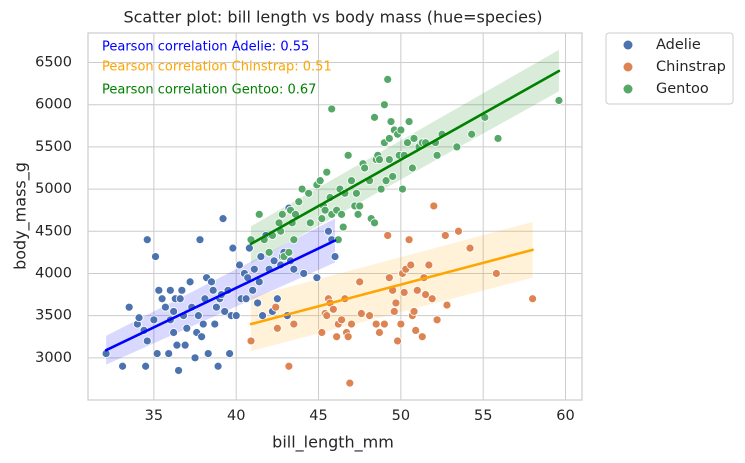 This screenshot has width=745, height=463. What do you see at coordinates (53, 316) in the screenshot?
I see `y-tick-label: 3500` at bounding box center [53, 316].